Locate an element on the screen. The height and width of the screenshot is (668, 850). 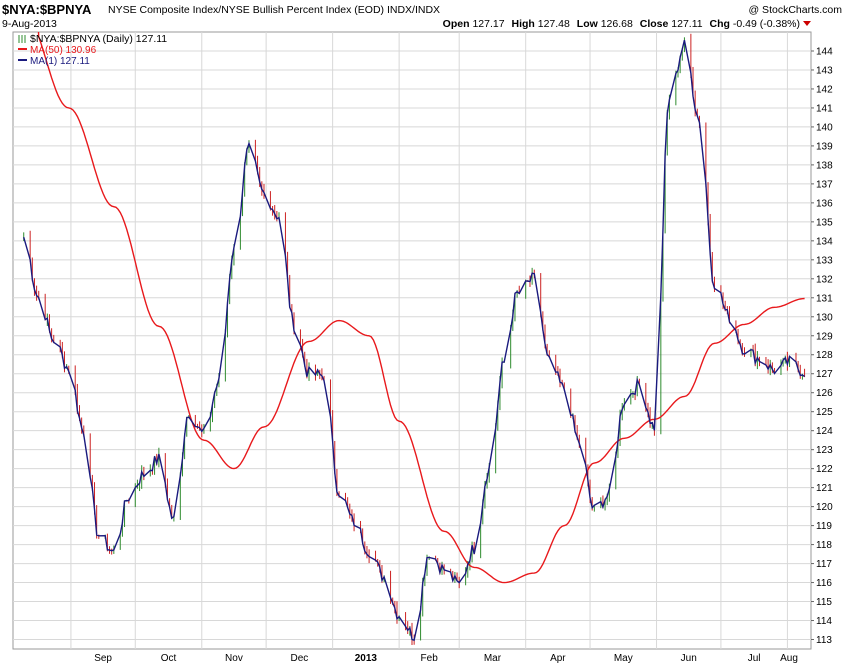
y-tick-label: 136 is located at coordinates (824, 203).